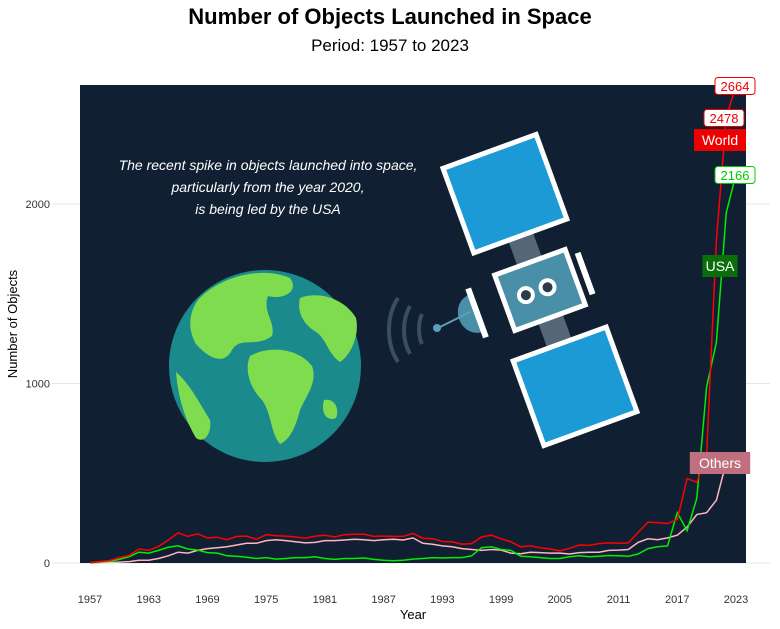  I want to click on value-label: 2478, so click(724, 118).